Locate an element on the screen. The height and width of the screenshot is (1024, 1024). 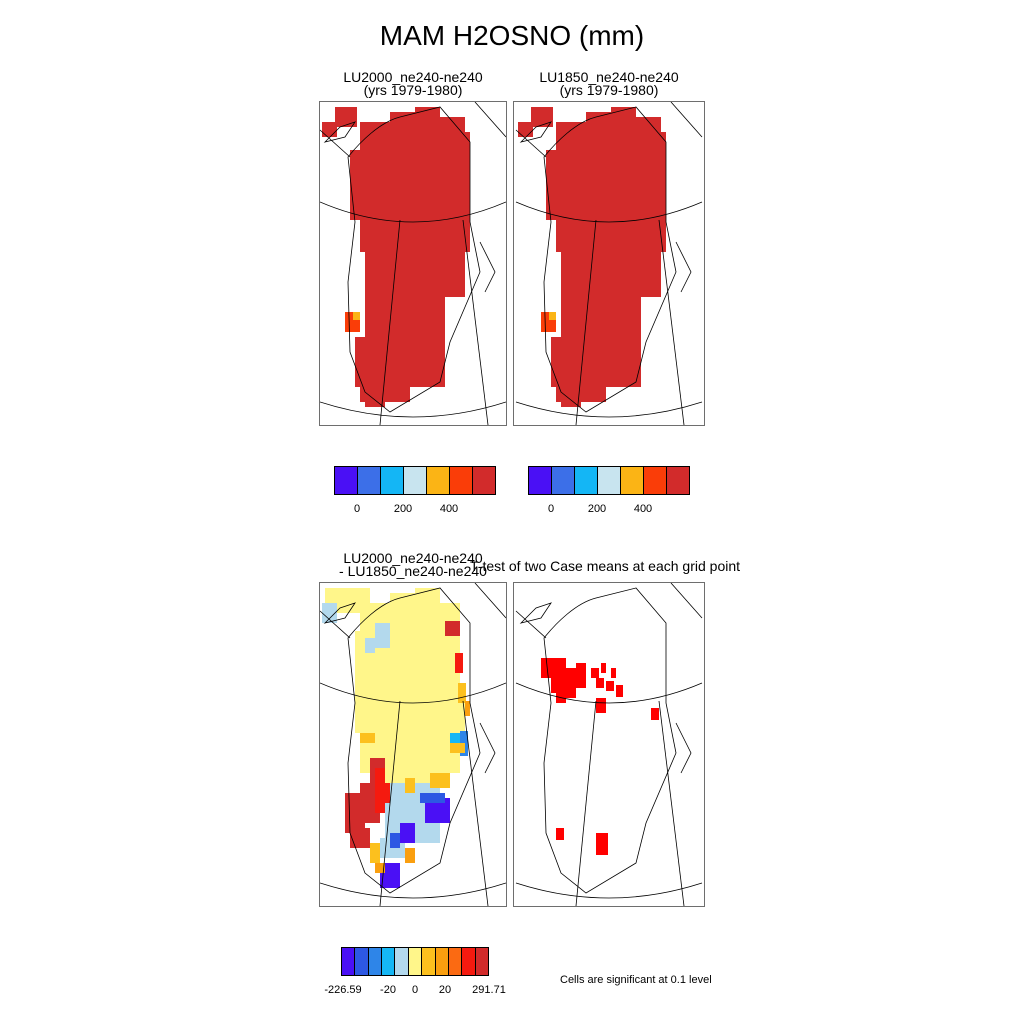
panel-title-bottom-left: LU2000_ne240-ne240 - LU1850_ne240-ne240 is located at coordinates (413, 564).